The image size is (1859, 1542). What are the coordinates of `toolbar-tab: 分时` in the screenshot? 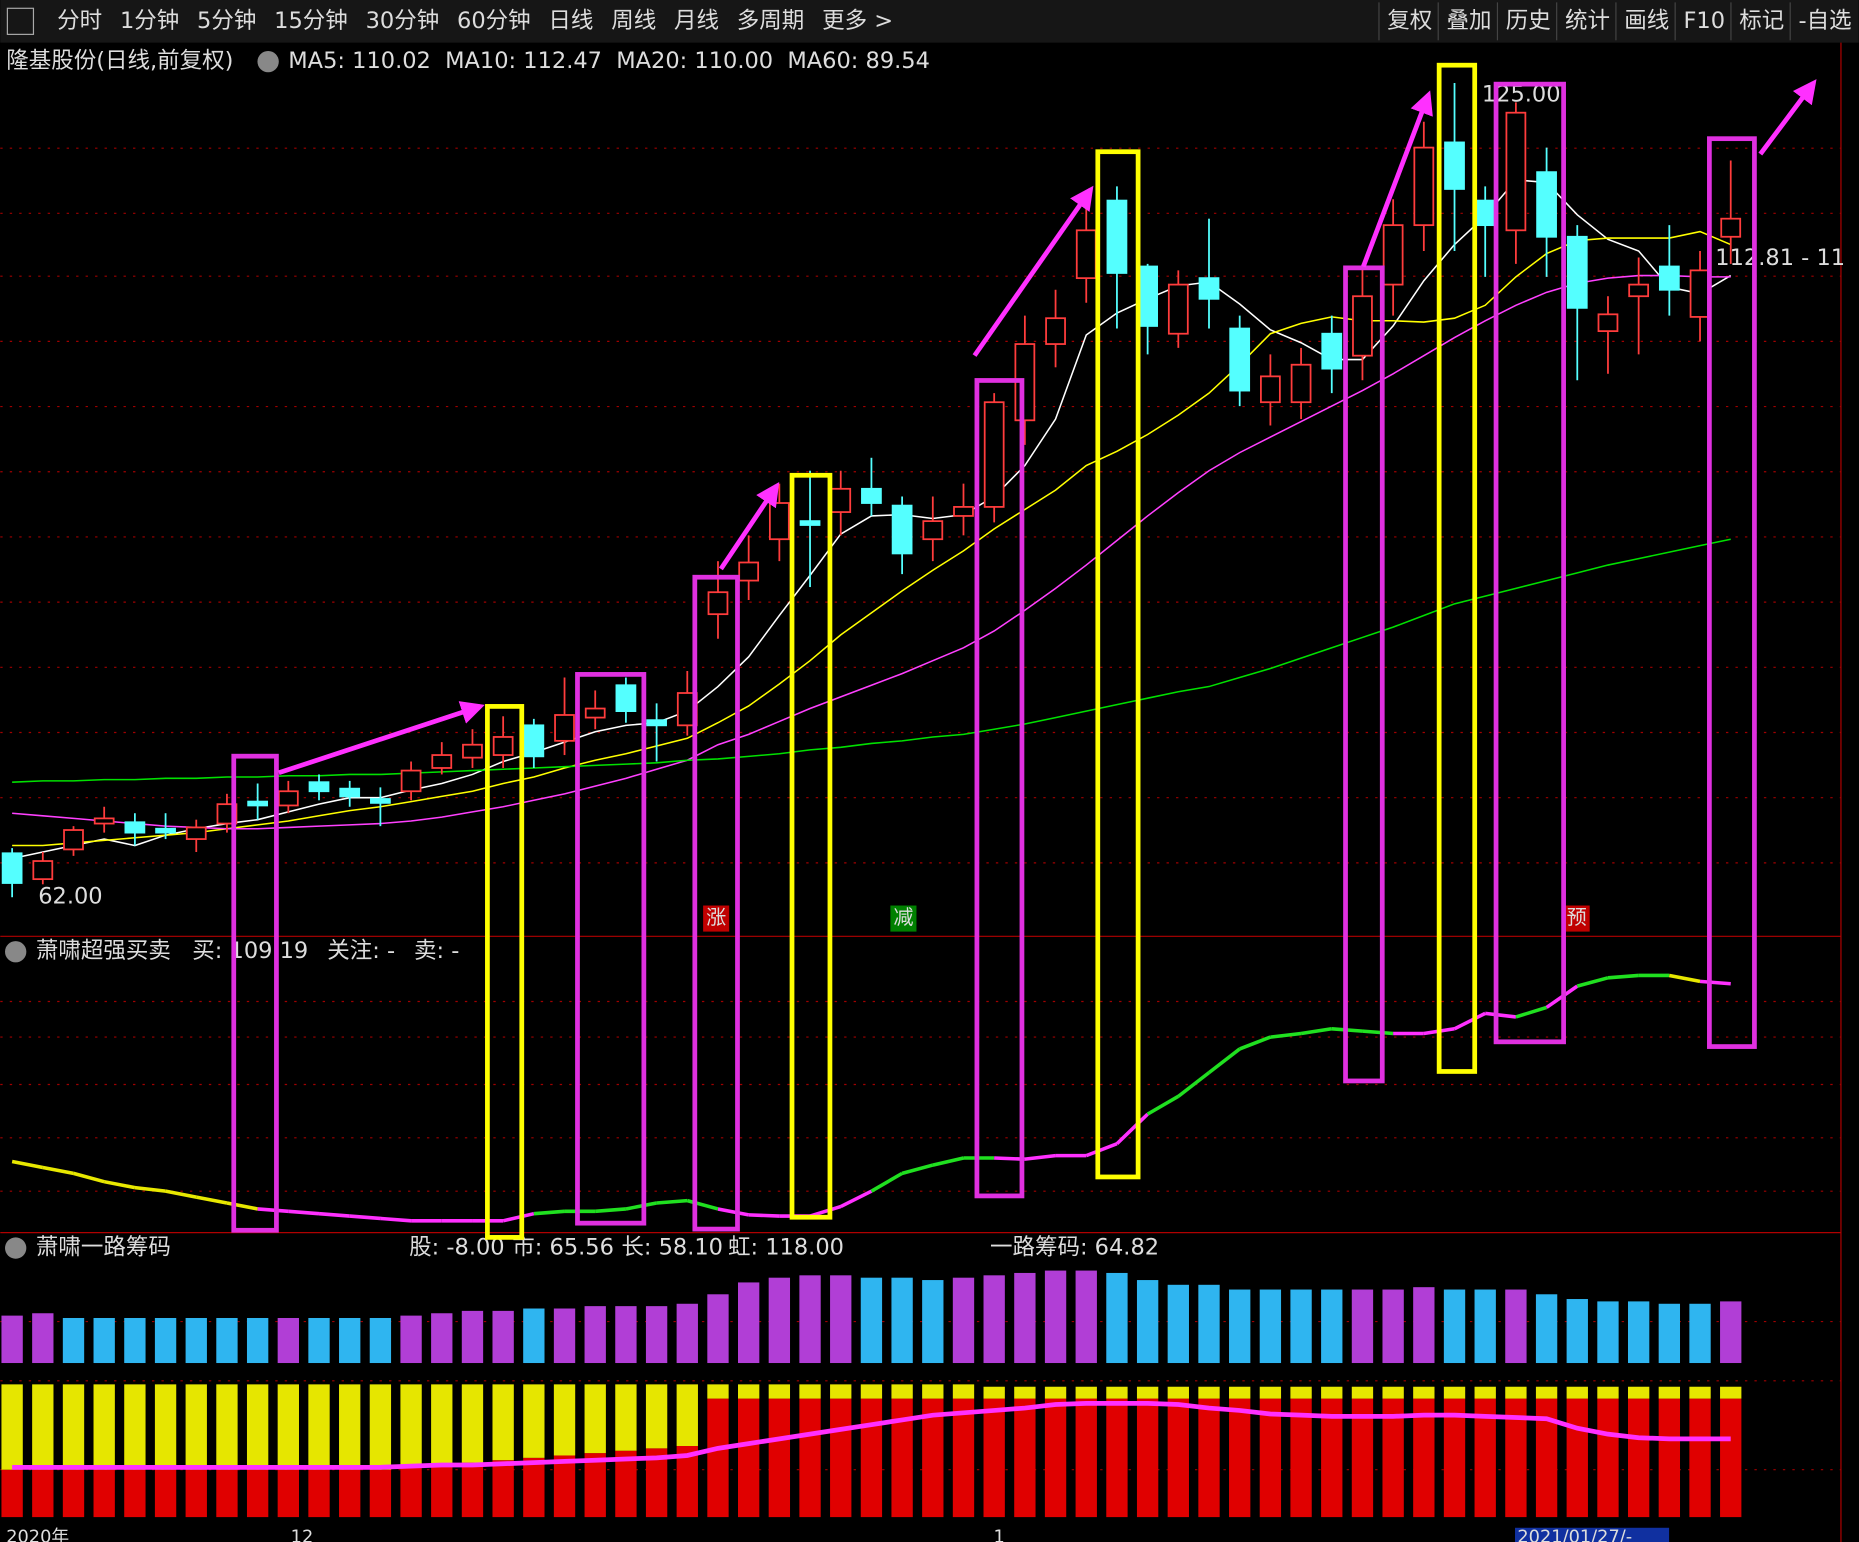 It's located at (79, 21).